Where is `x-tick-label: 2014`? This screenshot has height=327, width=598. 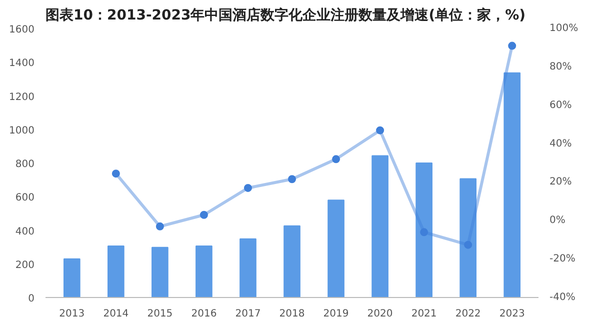 x-tick-label: 2014 is located at coordinates (116, 314).